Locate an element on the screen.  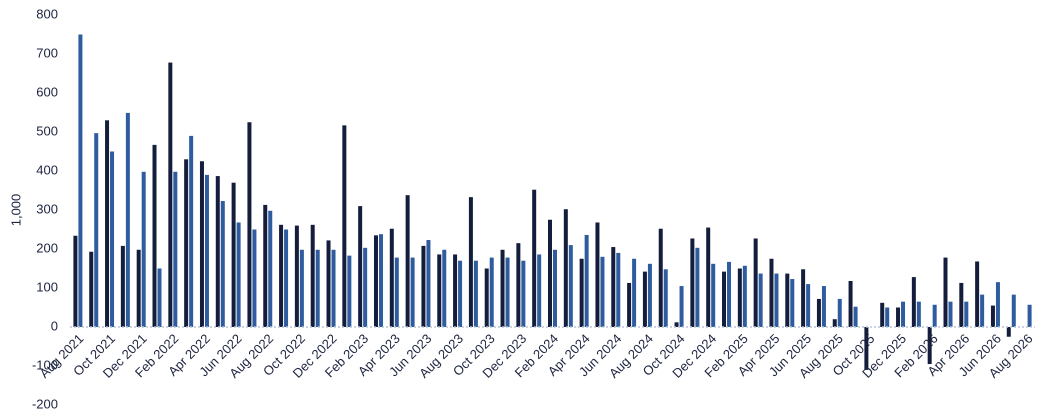
y-tick-label: 800 is located at coordinates (47, 13).